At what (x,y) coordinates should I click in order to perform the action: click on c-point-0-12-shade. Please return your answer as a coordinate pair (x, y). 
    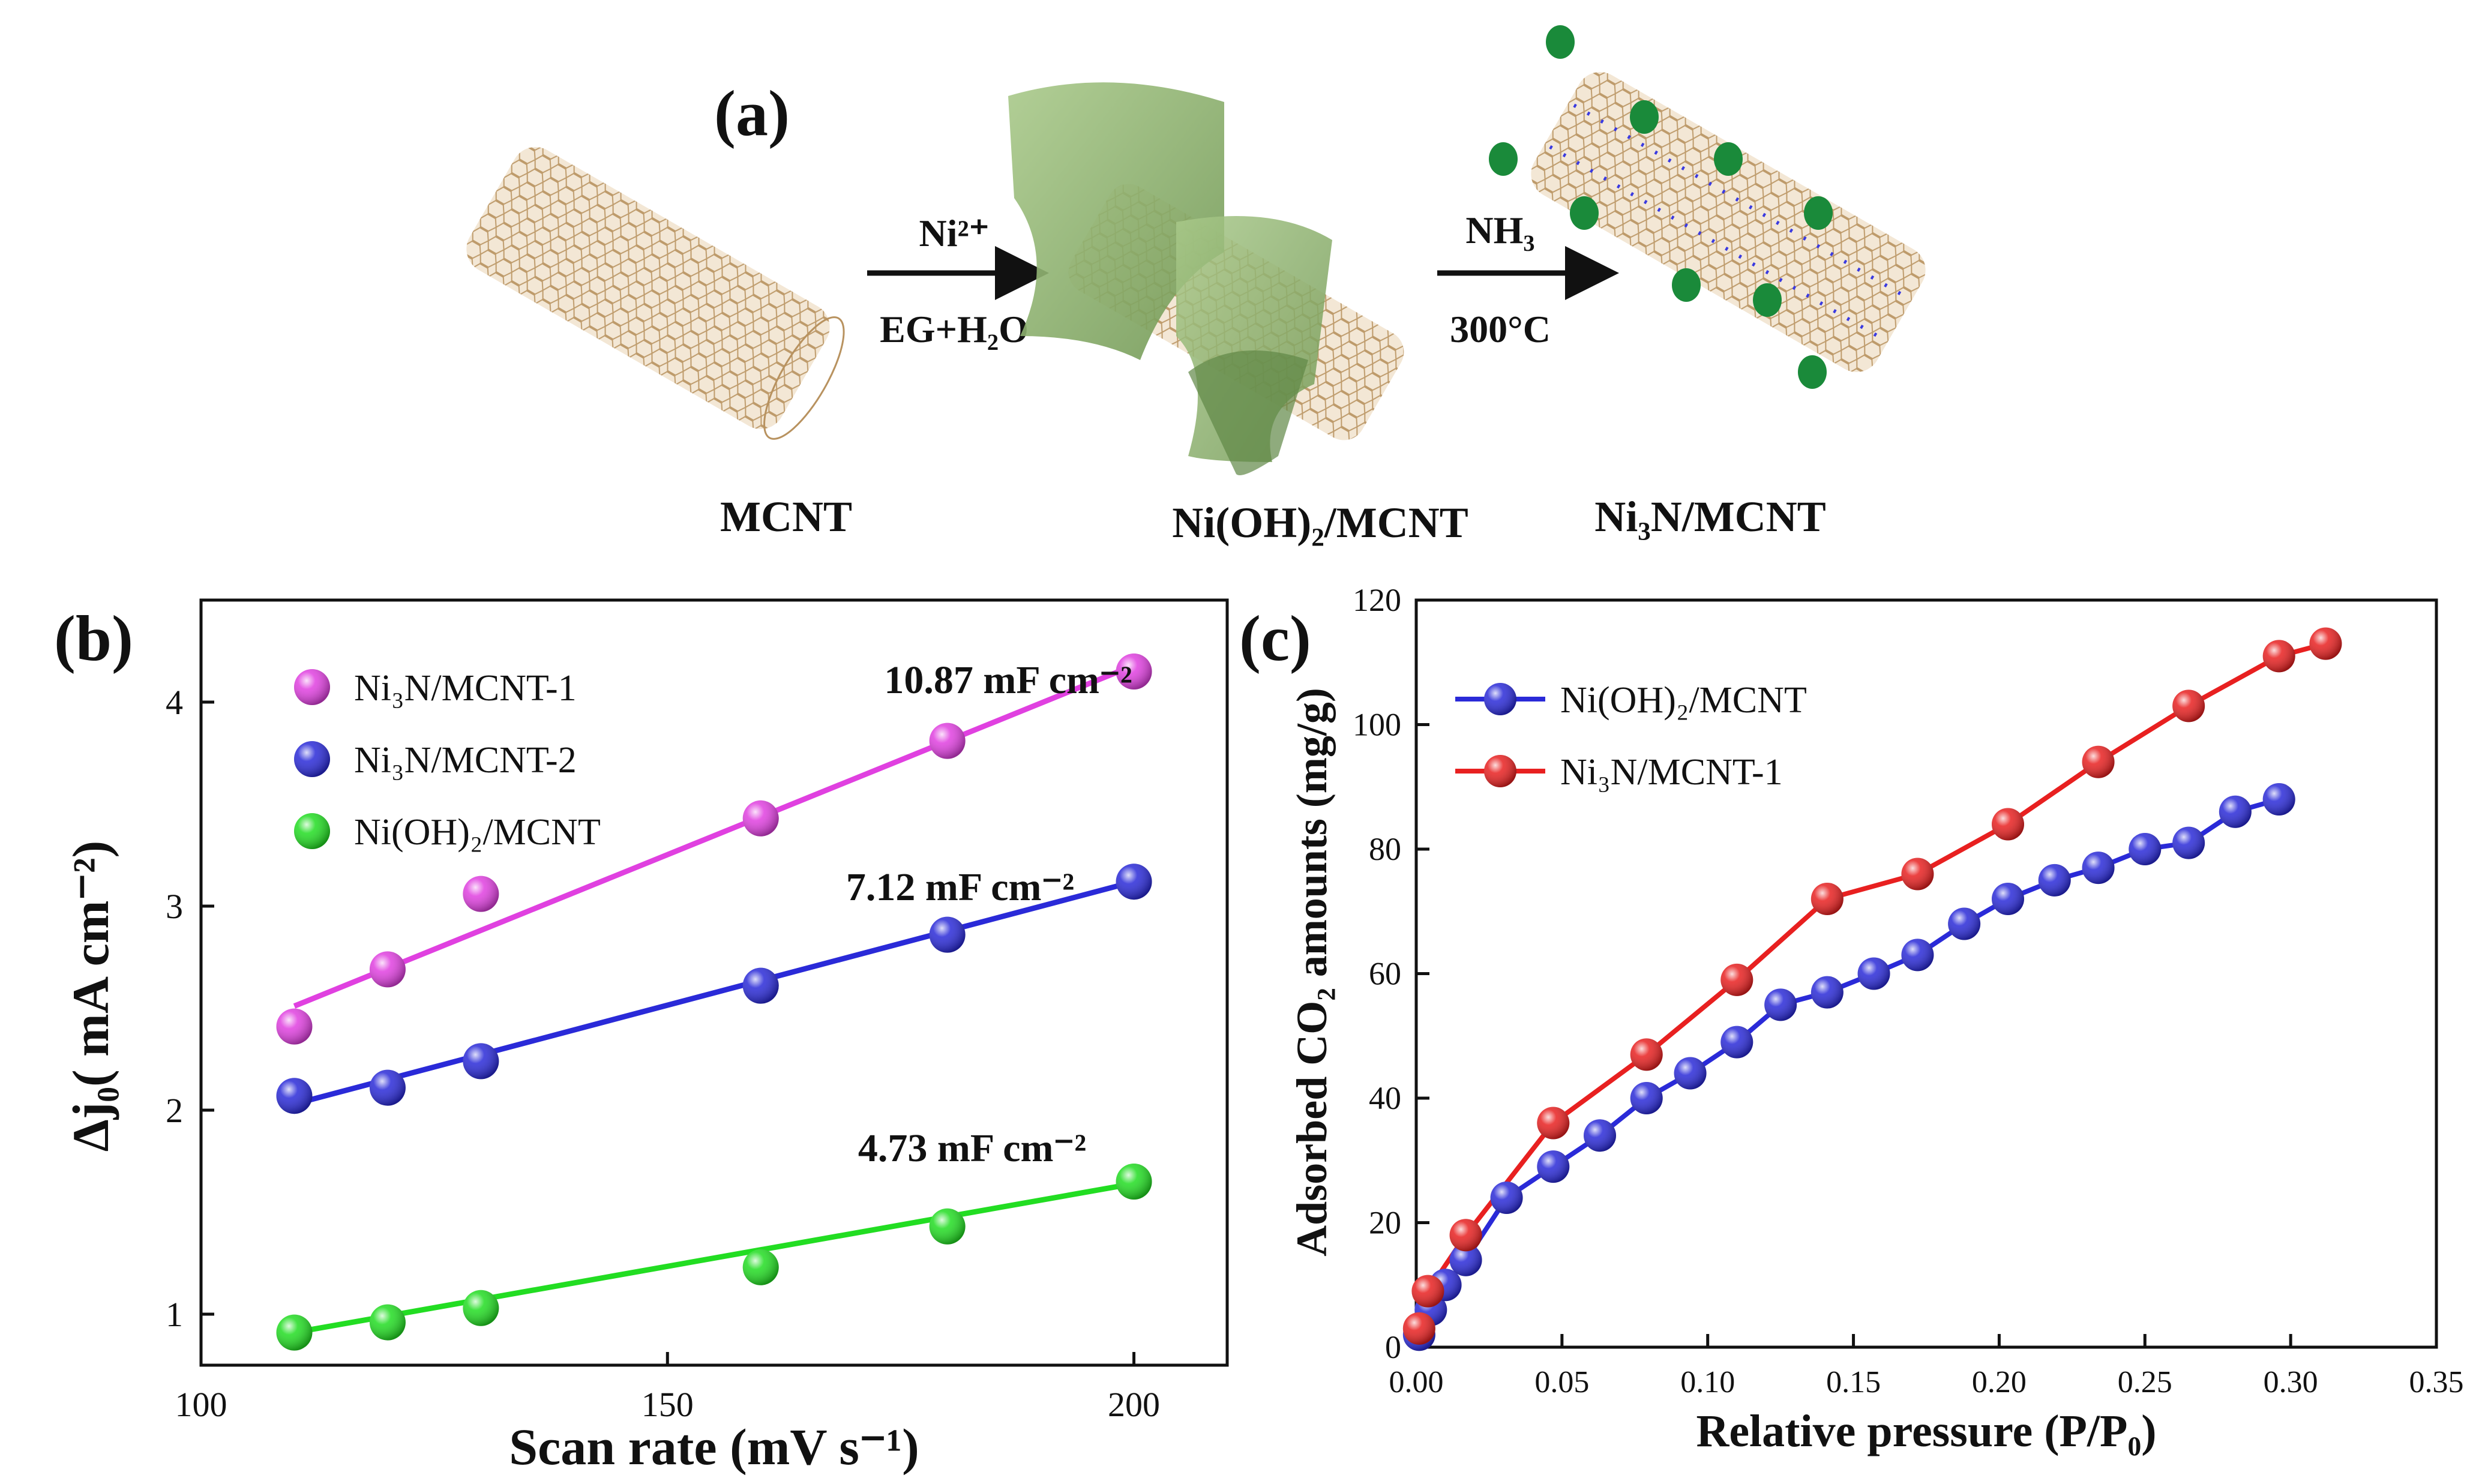
    Looking at the image, I should click on (1873, 973).